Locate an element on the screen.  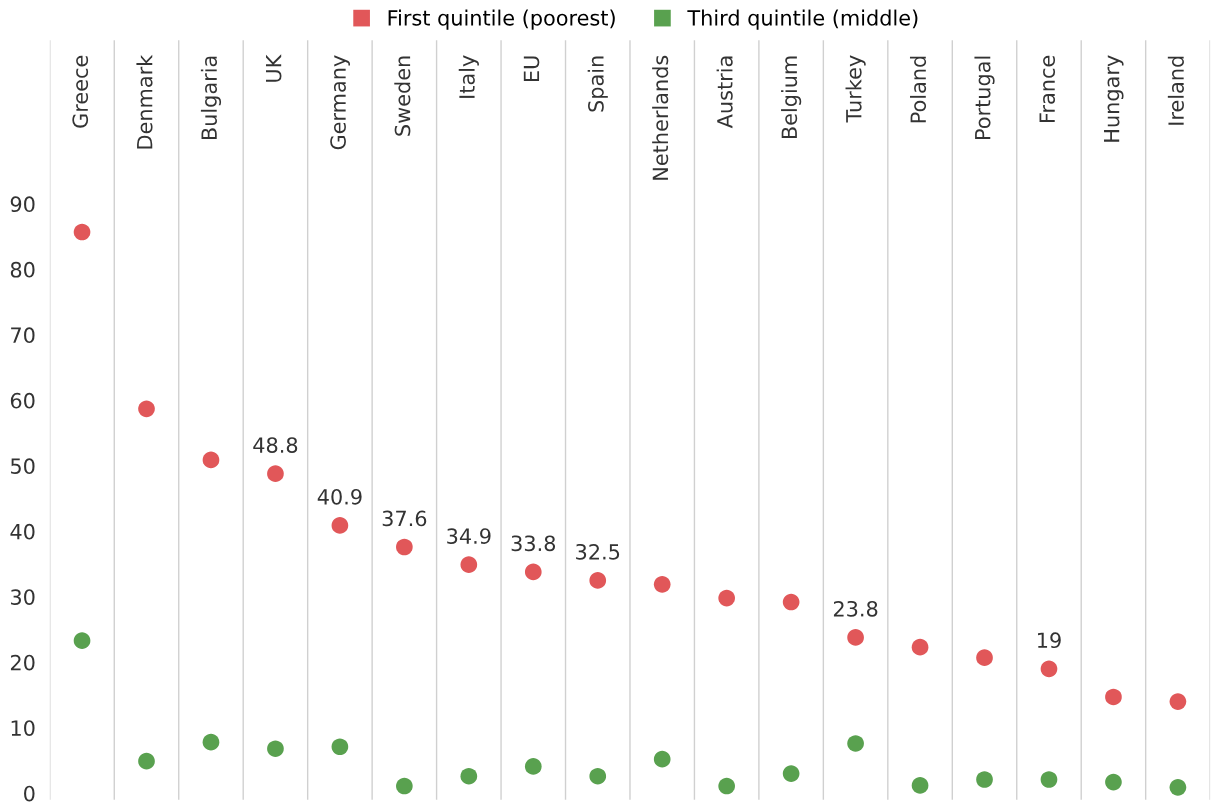
data-label: 34.9 is located at coordinates (469, 536).